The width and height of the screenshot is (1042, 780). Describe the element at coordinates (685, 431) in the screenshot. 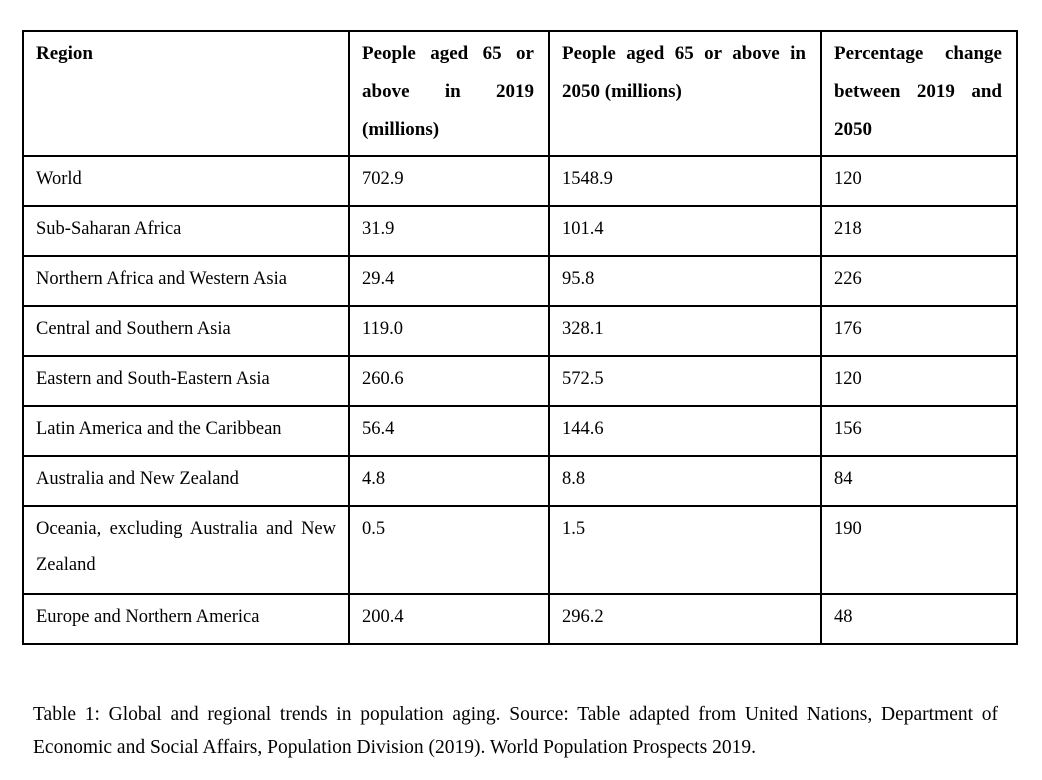

I see `value-2050-cell: 144.6` at that location.